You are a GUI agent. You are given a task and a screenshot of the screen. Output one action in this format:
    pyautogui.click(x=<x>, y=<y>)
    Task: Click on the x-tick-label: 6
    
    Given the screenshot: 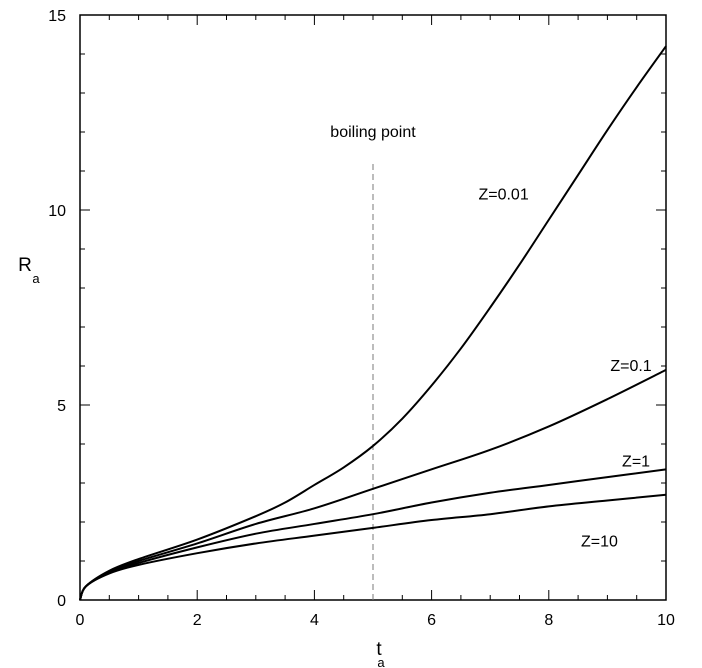 What is the action you would take?
    pyautogui.click(x=431, y=620)
    